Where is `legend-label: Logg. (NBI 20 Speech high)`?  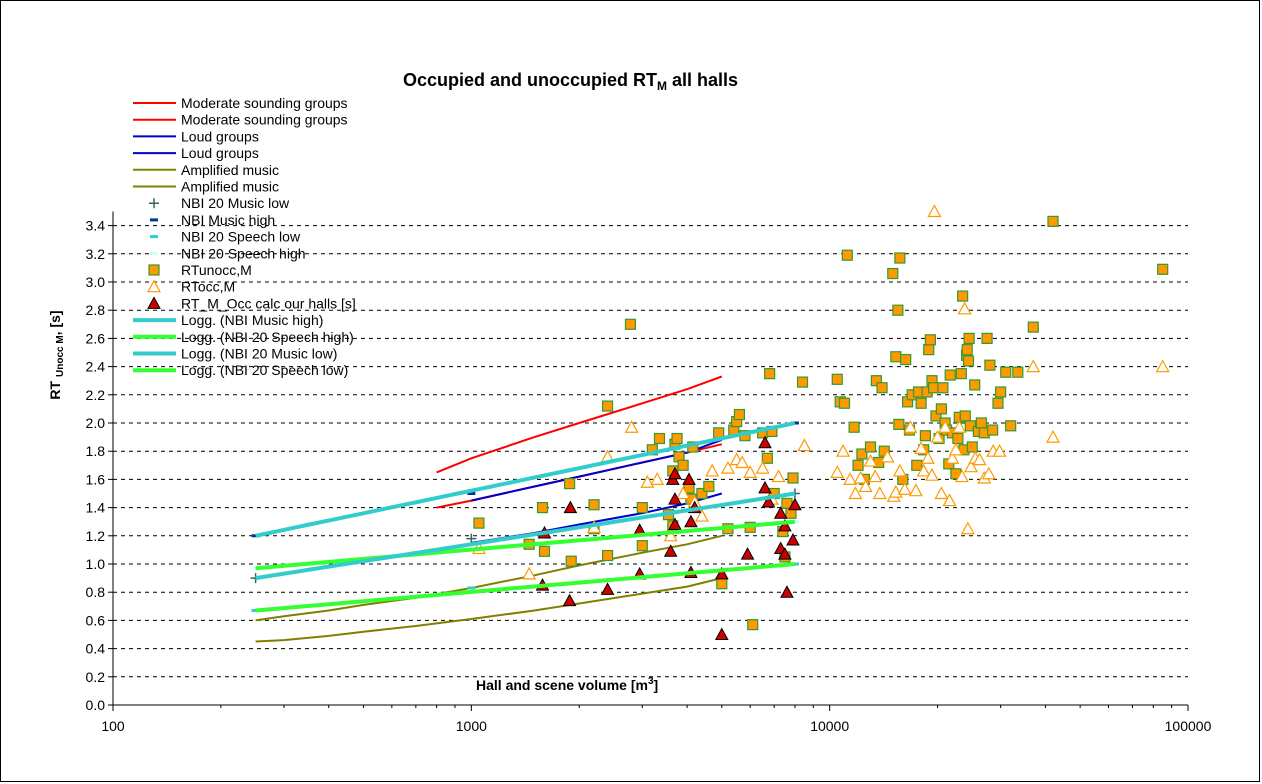 legend-label: Logg. (NBI 20 Speech high) is located at coordinates (267, 337).